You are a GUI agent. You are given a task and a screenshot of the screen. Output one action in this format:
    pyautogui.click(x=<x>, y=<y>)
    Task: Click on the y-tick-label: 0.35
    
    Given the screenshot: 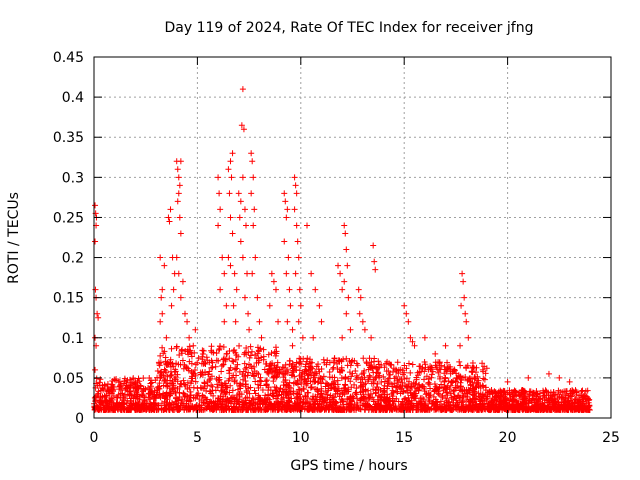 What is the action you would take?
    pyautogui.click(x=68, y=138)
    